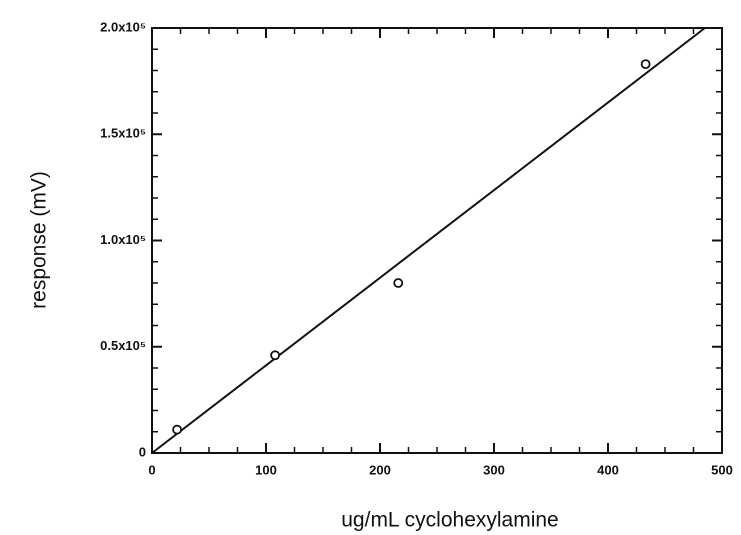 This screenshot has width=741, height=535. I want to click on x-tick-label: 500, so click(722, 469).